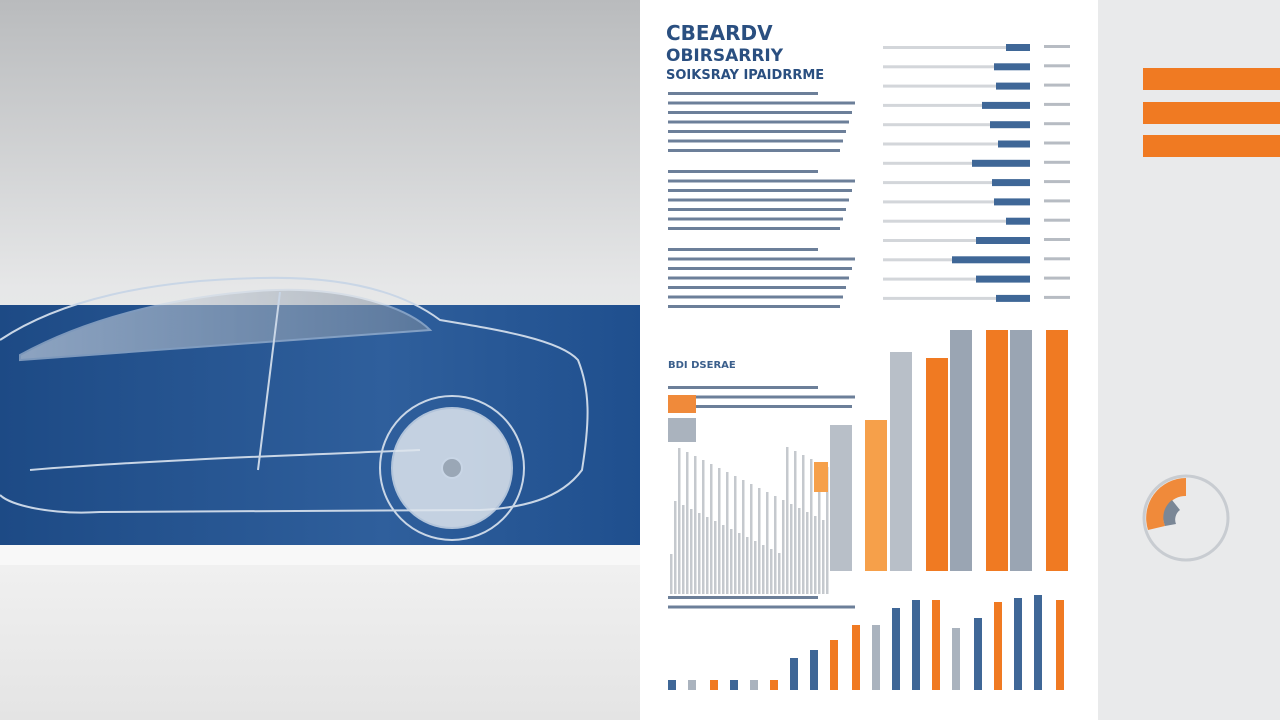  I want to click on orange-stripe, so click(1211, 79).